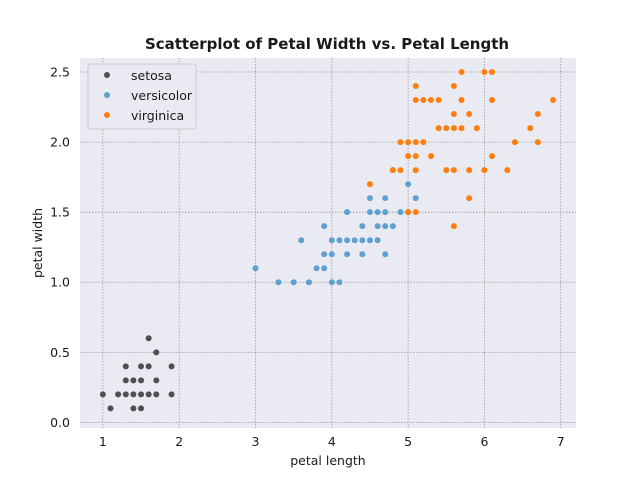 Image resolution: width=640 pixels, height=480 pixels. I want to click on legend: setosa versicolor virginica, so click(142, 96).